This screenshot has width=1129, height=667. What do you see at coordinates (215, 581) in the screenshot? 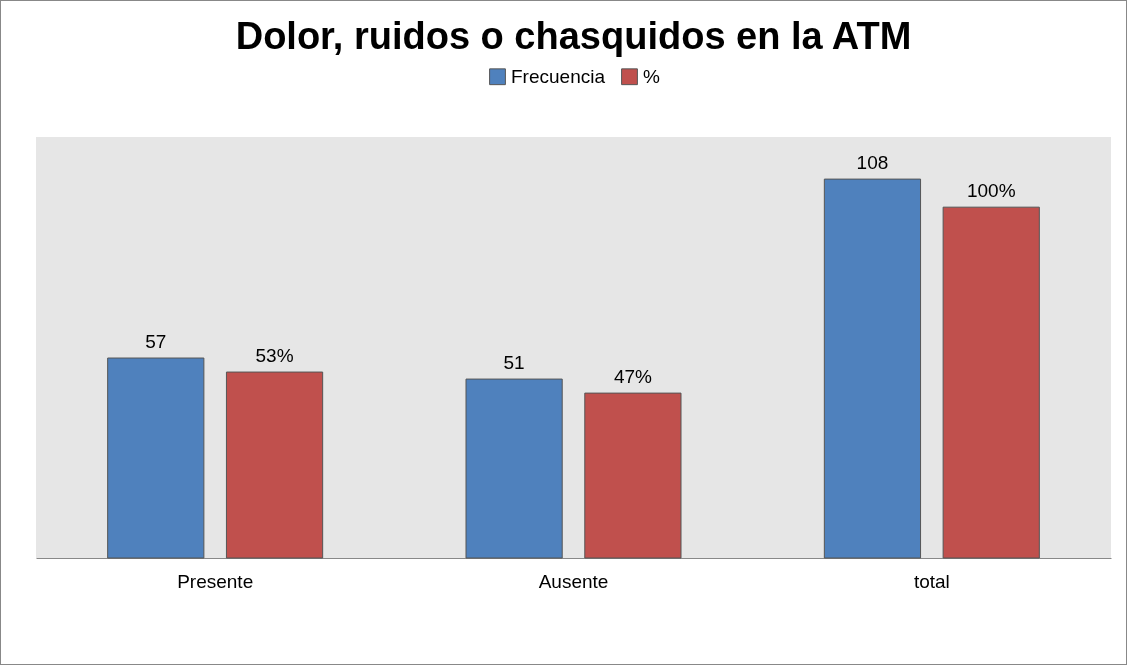
I see `x-tick-label: Presente` at bounding box center [215, 581].